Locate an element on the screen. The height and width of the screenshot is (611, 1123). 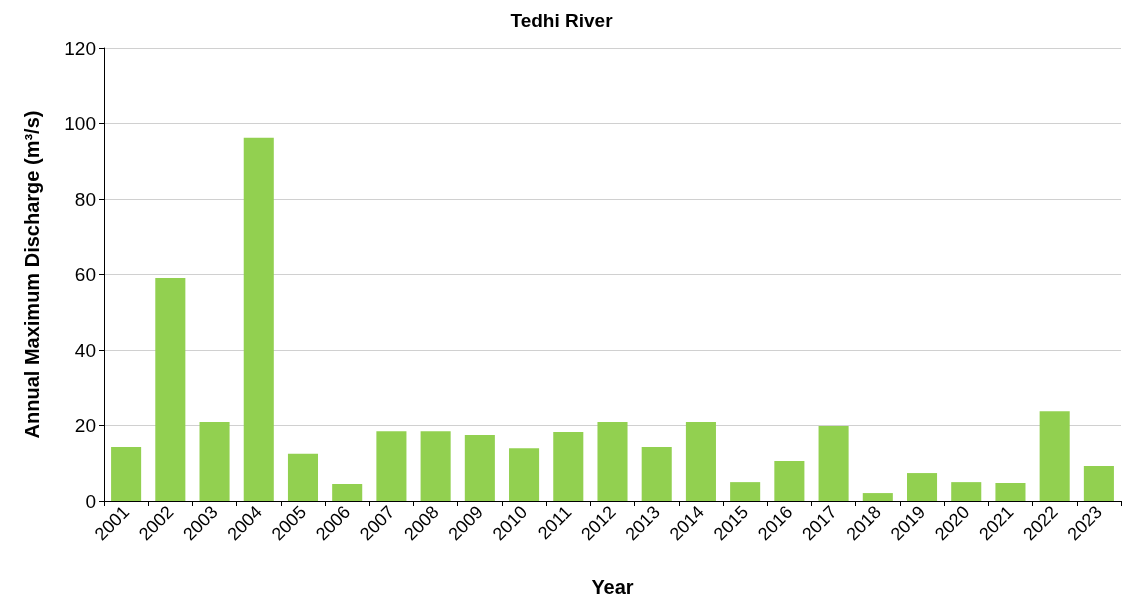
y-tick-label: 80 is located at coordinates (85, 199).